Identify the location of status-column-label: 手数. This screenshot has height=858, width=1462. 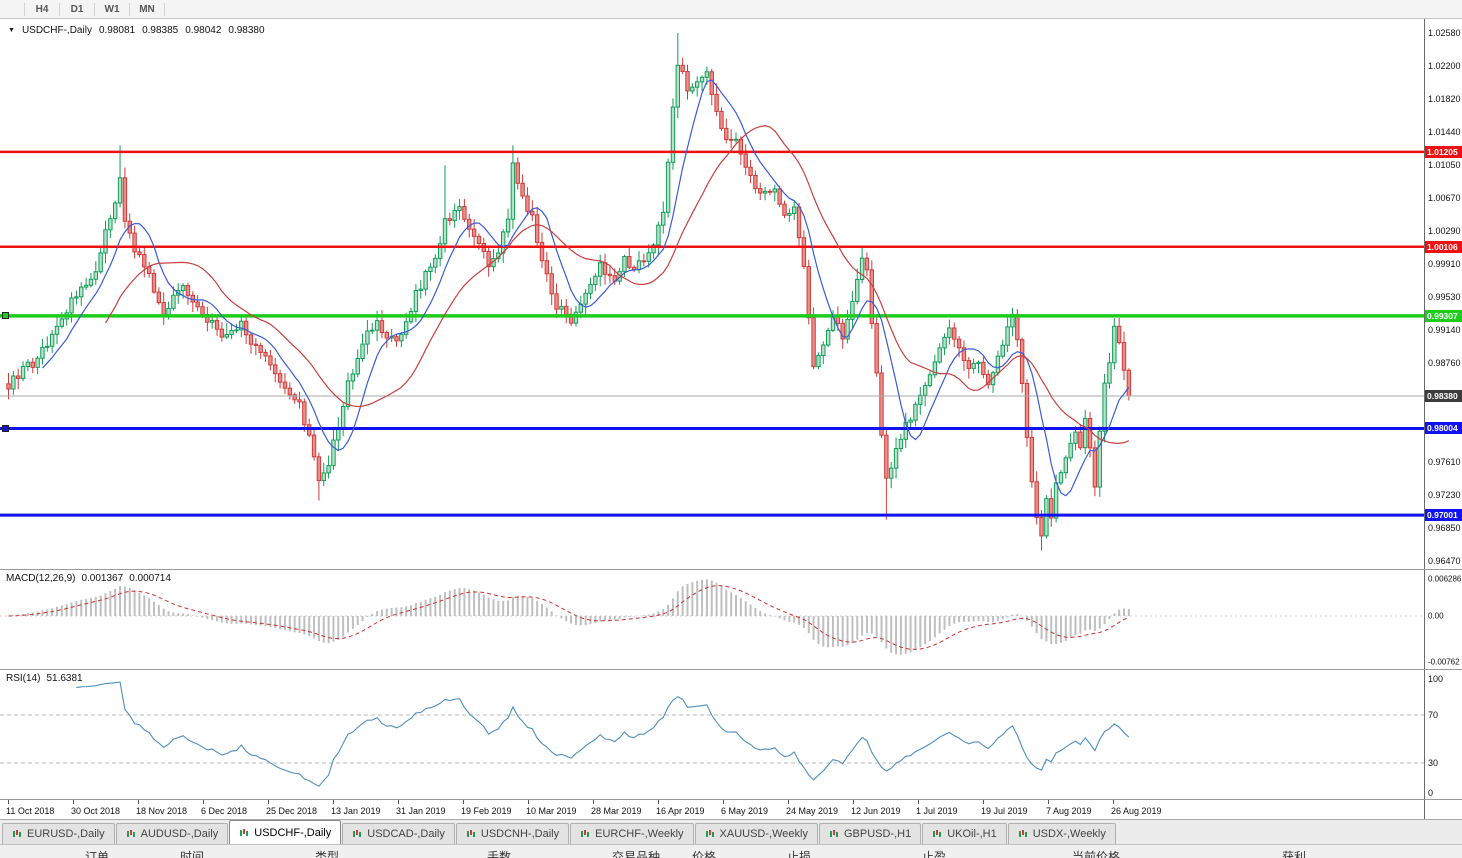
(499, 854).